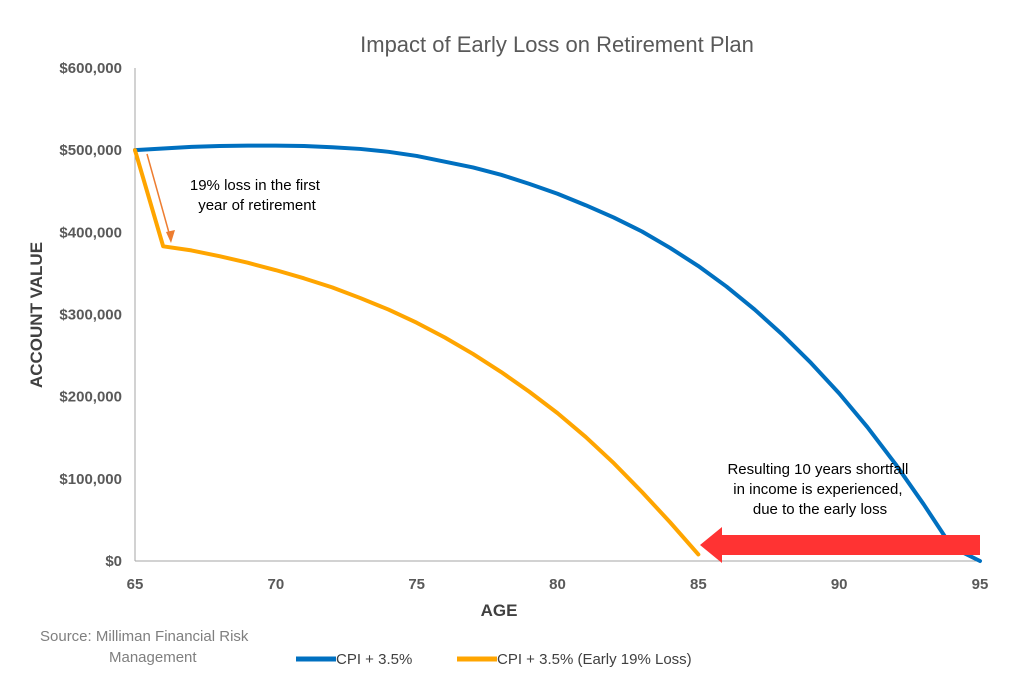 This screenshot has height=685, width=1011. What do you see at coordinates (255, 185) in the screenshot?
I see `early-loss-line-1: 19% loss in the first` at bounding box center [255, 185].